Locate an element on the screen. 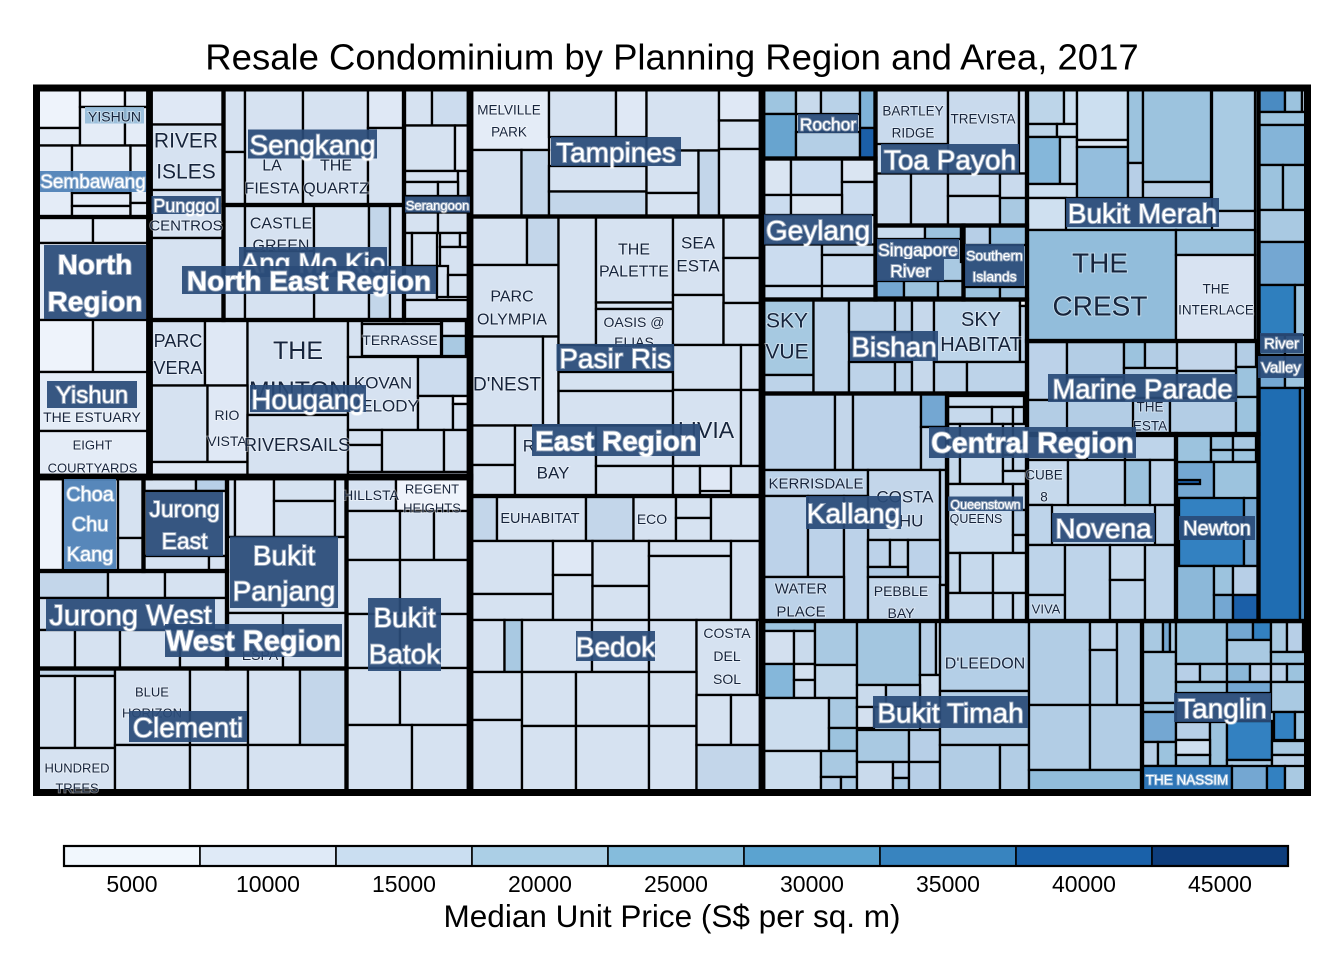 The height and width of the screenshot is (965, 1344). svg-text: Chu is located at coordinates (90, 525).